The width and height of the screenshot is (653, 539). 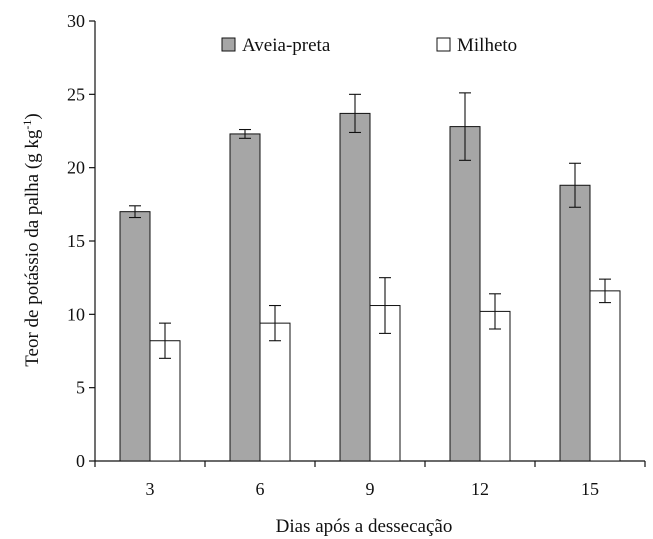 What do you see at coordinates (76, 168) in the screenshot?
I see `y-tick-label: 20` at bounding box center [76, 168].